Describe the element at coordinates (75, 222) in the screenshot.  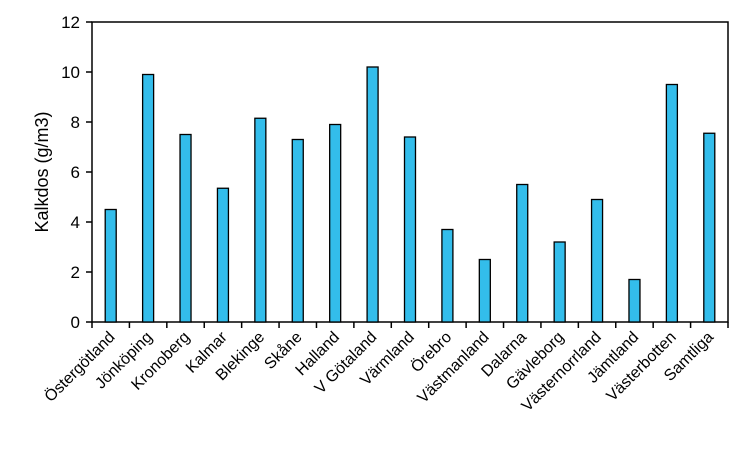
I see `y-tick-label: 4` at that location.